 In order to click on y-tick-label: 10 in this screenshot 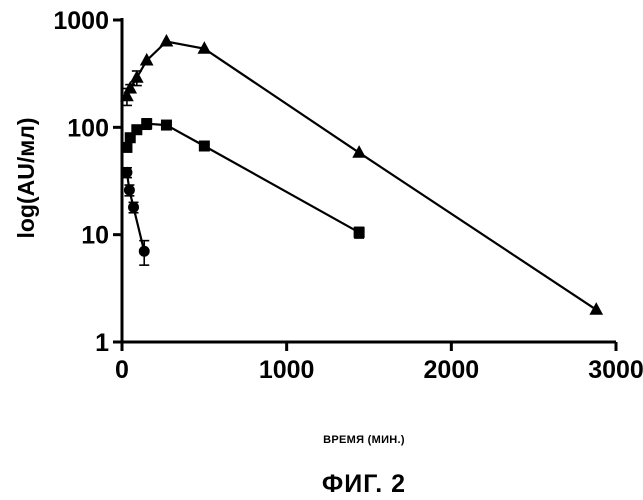, I will do `click(95, 236)`.